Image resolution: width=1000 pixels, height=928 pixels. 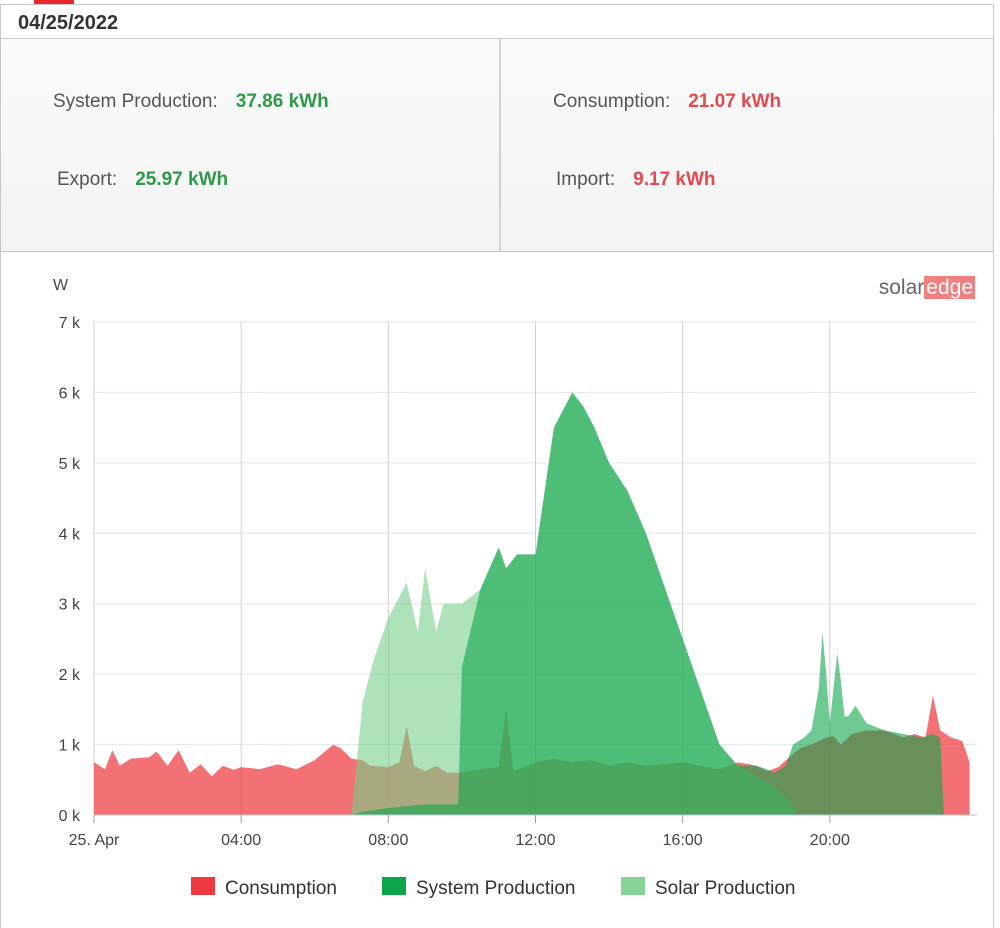 What do you see at coordinates (61, 285) in the screenshot?
I see `y-axis-label: W` at bounding box center [61, 285].